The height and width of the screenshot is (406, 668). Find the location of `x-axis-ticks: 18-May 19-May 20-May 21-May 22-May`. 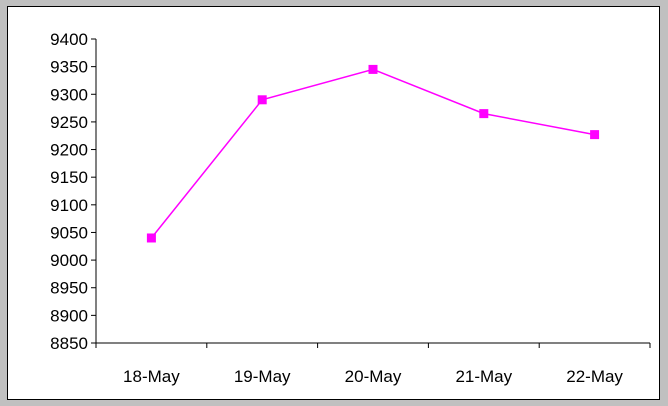

x-axis-ticks: 18-May 19-May 20-May 21-May 22-May is located at coordinates (373, 364).